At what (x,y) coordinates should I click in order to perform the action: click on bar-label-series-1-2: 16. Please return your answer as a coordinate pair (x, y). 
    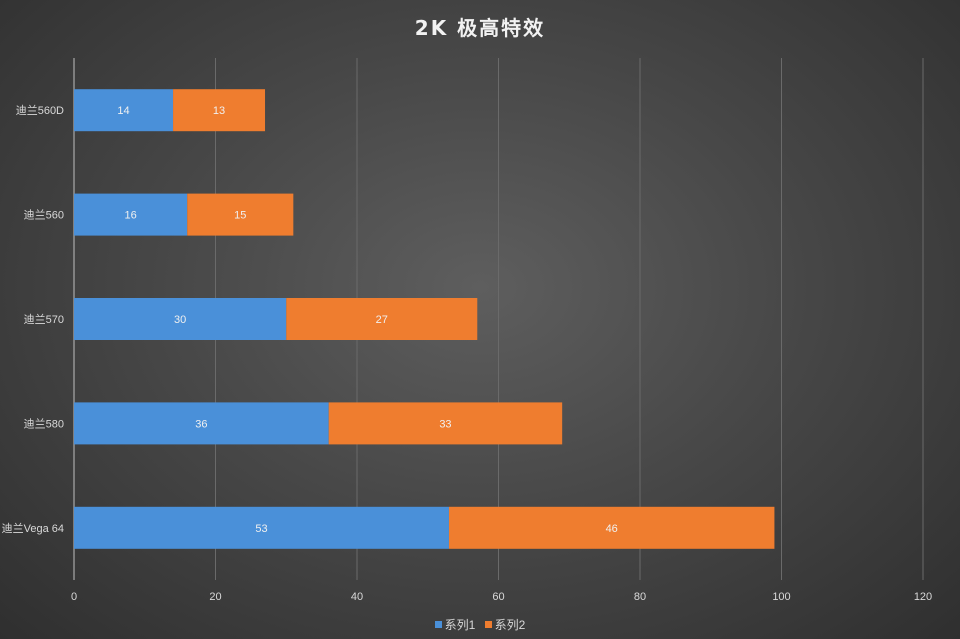
    Looking at the image, I should click on (130, 216).